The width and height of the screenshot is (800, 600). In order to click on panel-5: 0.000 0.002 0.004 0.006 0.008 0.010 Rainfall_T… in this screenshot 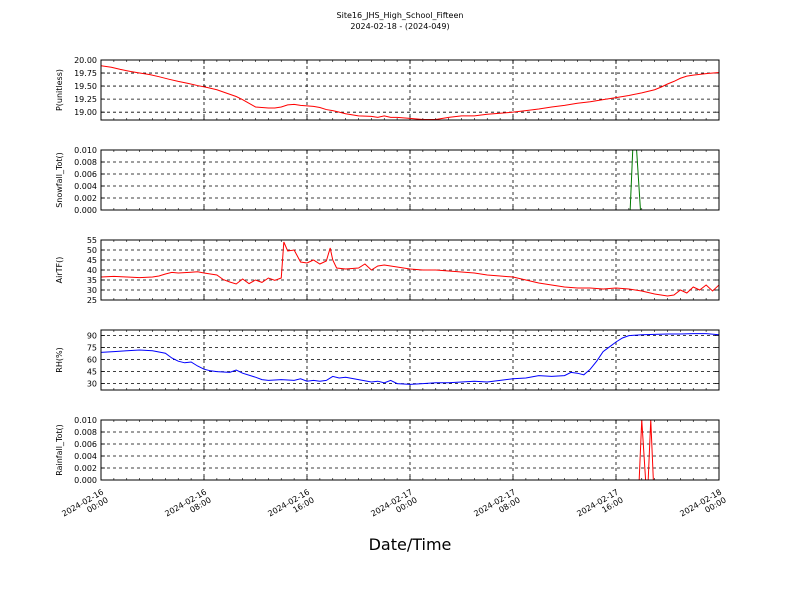, I will do `click(387, 450)`.